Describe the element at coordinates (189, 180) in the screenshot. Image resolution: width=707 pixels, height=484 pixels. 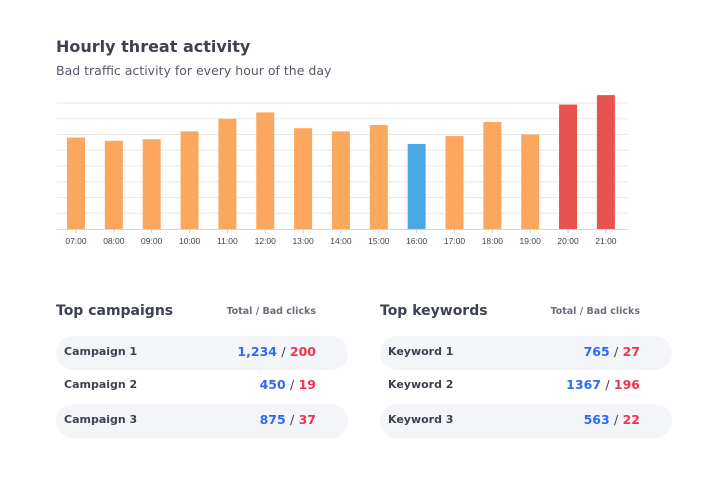
I see `bar-10:00` at that location.